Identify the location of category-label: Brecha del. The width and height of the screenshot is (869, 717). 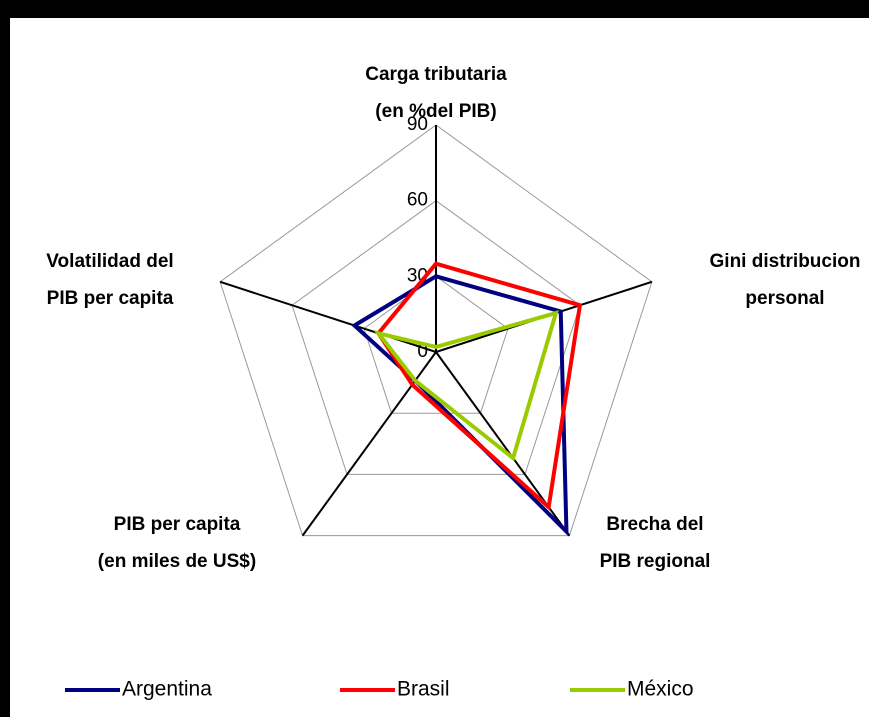
(654, 524).